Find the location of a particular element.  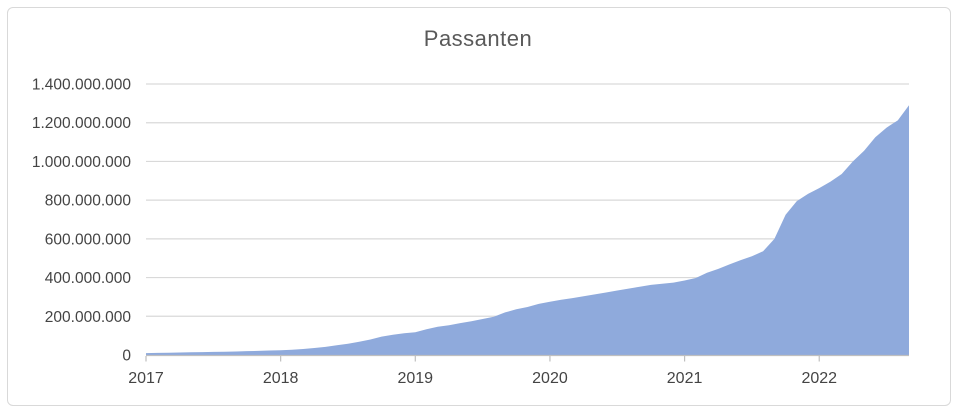

y-tick-label: 1.400.000.000 is located at coordinates (82, 85).